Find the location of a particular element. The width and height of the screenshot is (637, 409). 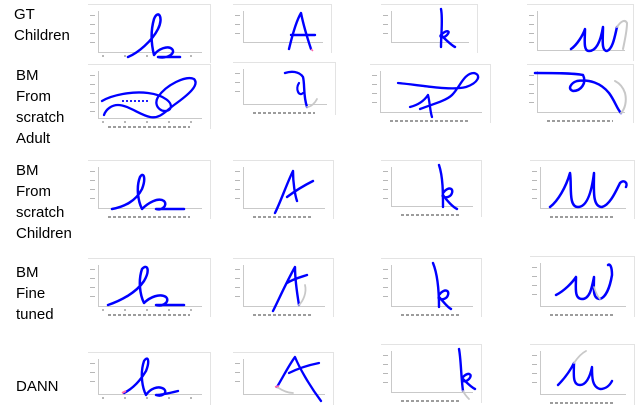

plot-bm-scratch-adult-a is located at coordinates (284, 88).